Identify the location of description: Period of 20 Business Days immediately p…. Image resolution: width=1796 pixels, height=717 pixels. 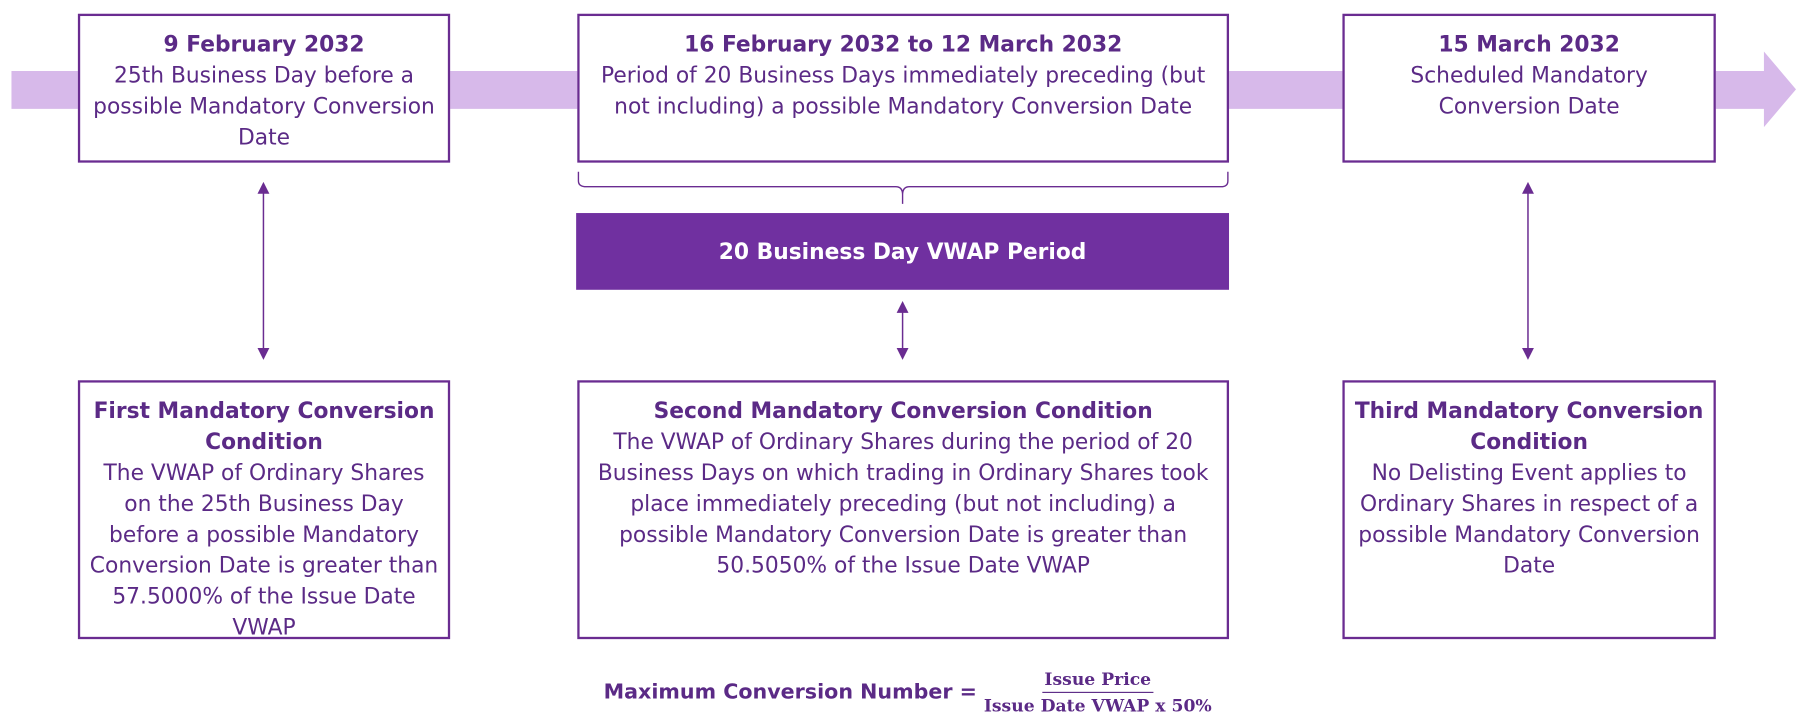
(903, 91).